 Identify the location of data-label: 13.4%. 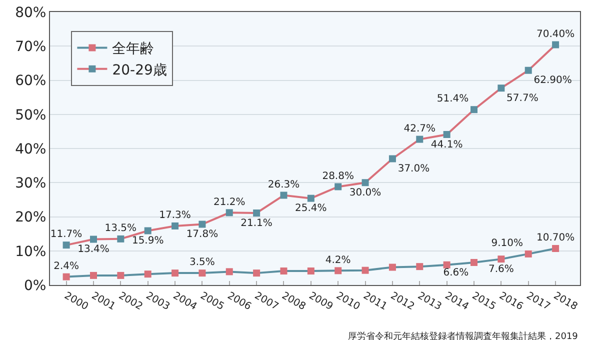
(94, 250).